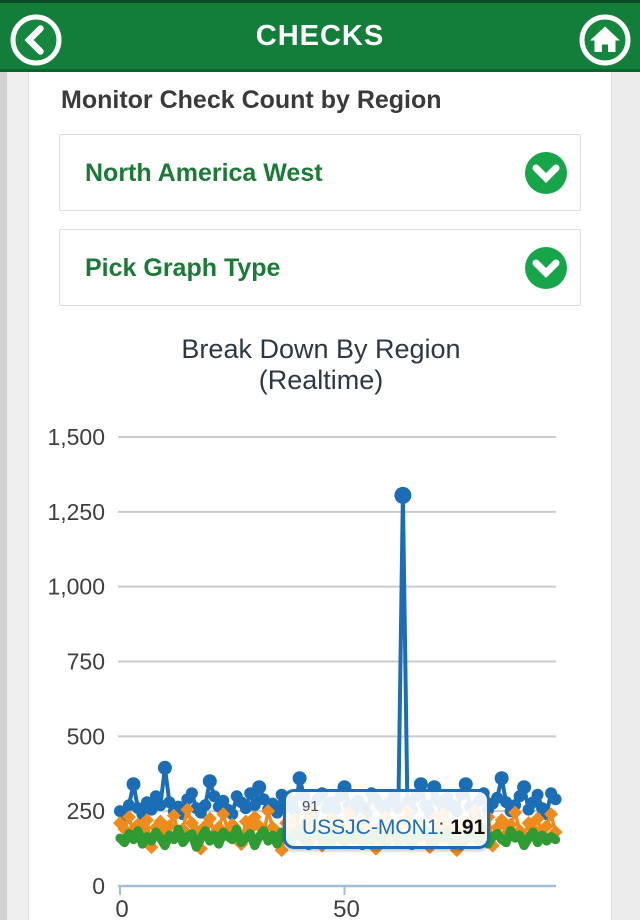 The image size is (640, 920). Describe the element at coordinates (626, 496) in the screenshot. I see `right-scroll-margin` at that location.